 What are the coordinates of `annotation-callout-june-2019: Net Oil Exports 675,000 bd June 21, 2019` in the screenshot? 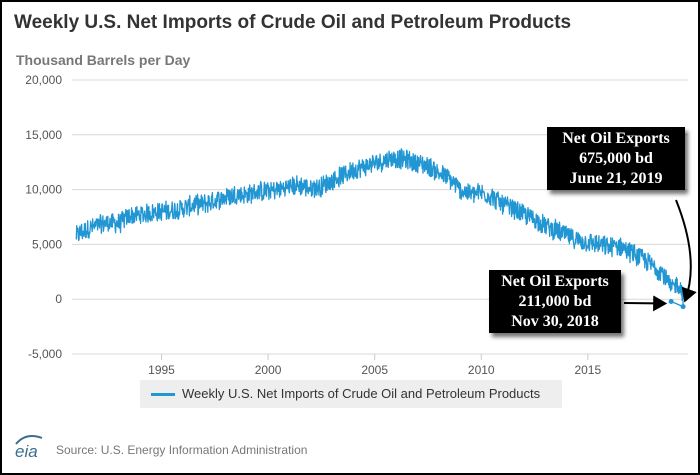 It's located at (616, 158).